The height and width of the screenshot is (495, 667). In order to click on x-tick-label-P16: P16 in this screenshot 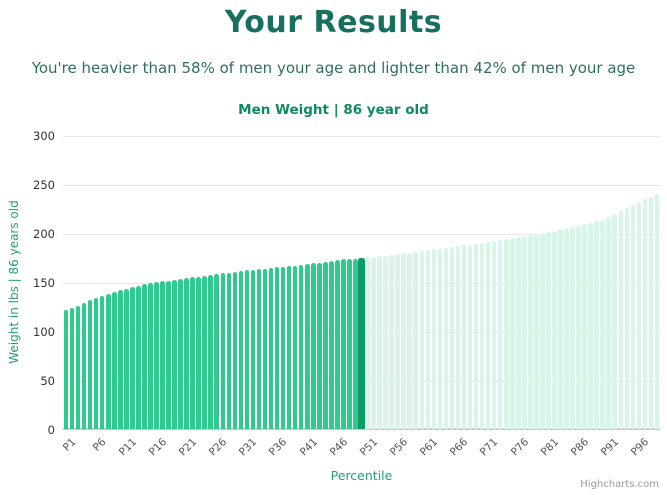, I will do `click(157, 447)`.